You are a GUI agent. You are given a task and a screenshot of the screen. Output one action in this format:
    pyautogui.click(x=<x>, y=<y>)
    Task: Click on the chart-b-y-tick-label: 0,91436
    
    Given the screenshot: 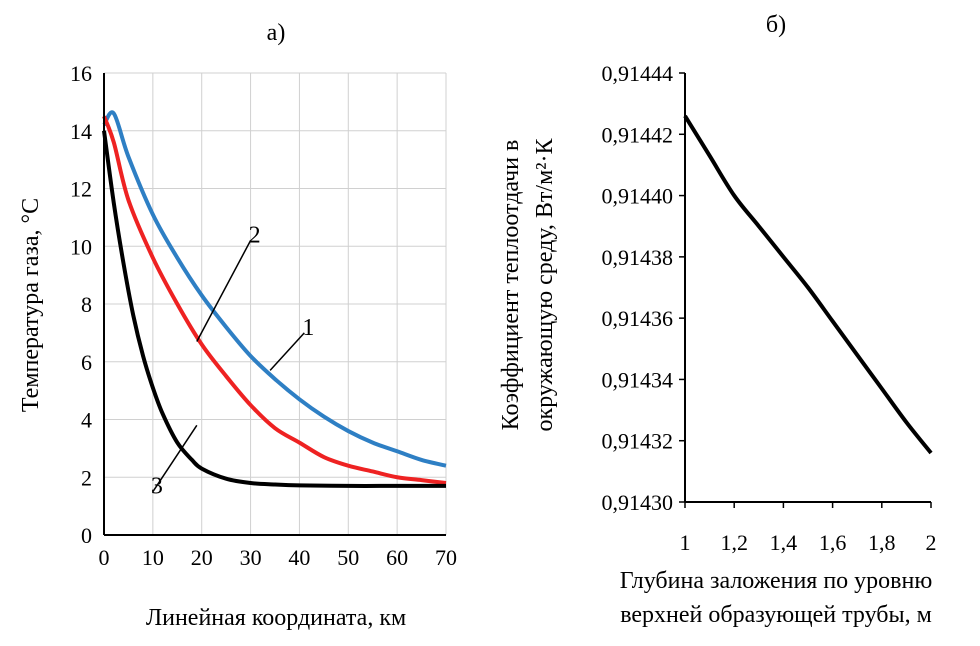 What is the action you would take?
    pyautogui.click(x=638, y=318)
    